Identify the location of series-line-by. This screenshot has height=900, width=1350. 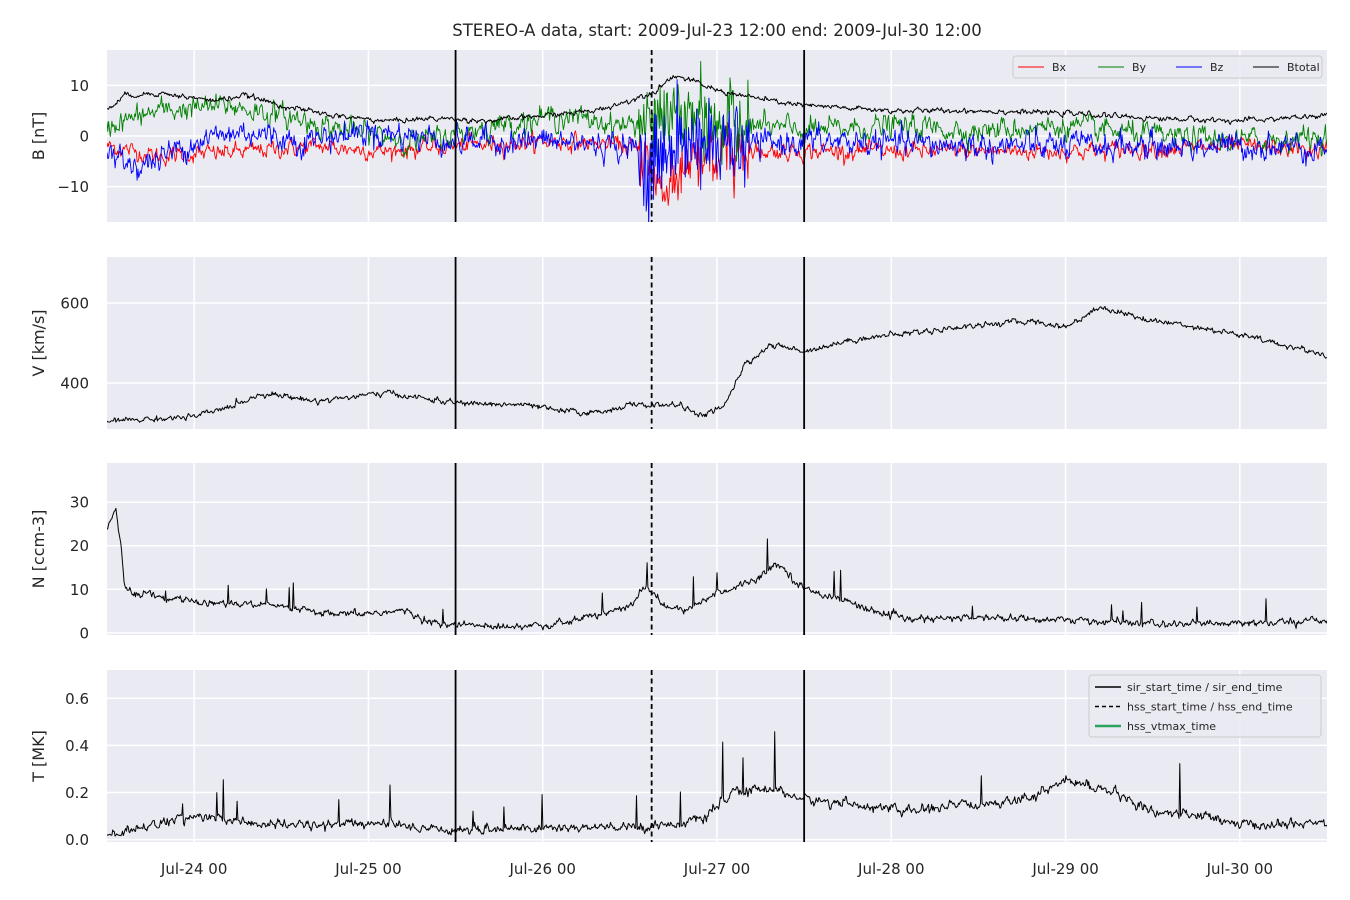
(717, 112).